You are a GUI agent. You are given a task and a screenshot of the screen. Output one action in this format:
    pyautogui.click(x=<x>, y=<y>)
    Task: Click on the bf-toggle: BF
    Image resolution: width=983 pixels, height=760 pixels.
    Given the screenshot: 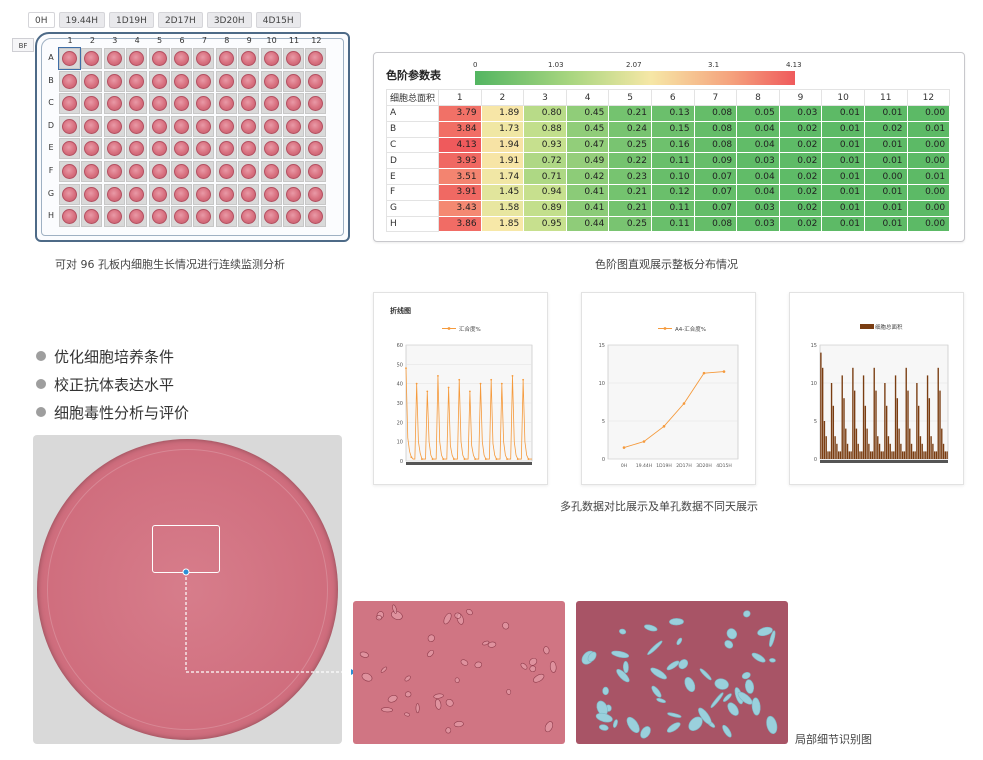 What is the action you would take?
    pyautogui.click(x=23, y=45)
    